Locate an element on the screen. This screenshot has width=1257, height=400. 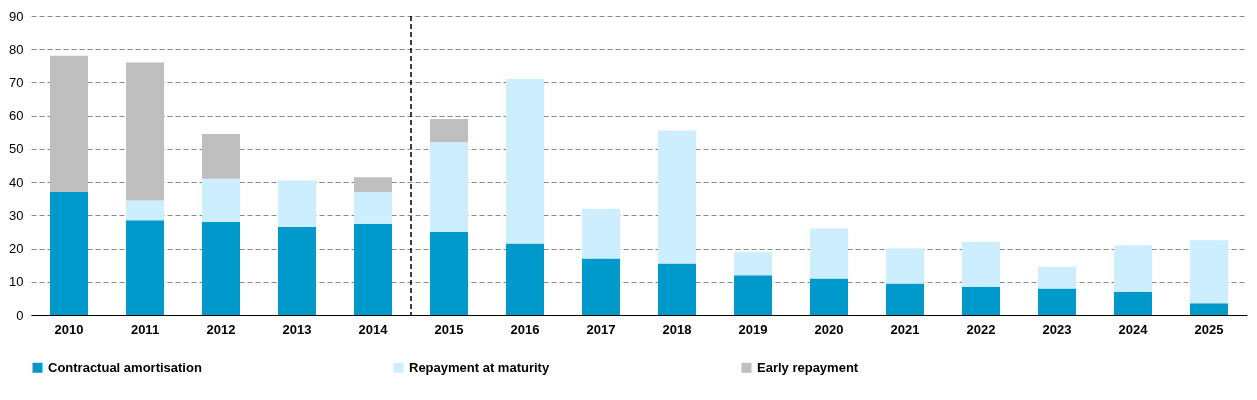
x-tick-label: 2020 is located at coordinates (829, 329).